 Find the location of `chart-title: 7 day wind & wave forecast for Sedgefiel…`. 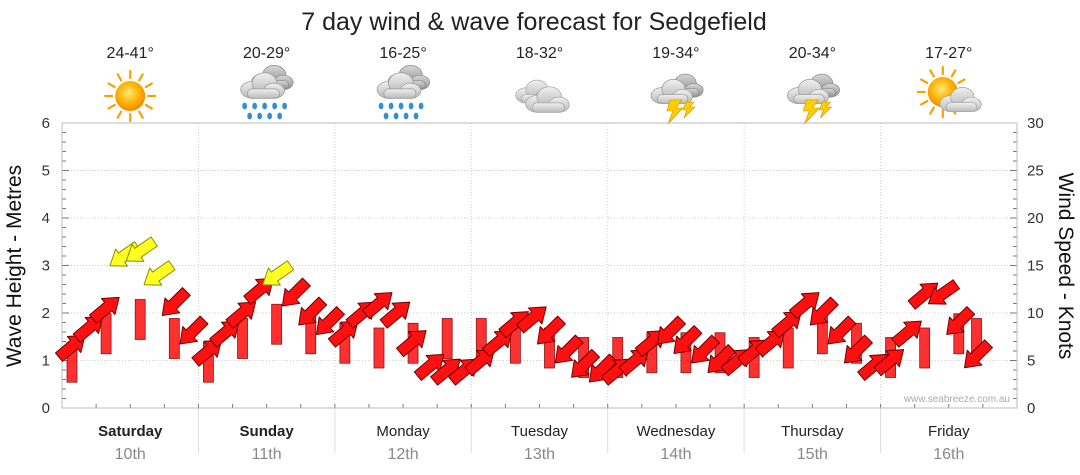

chart-title: 7 day wind & wave forecast for Sedgefiel… is located at coordinates (534, 22).